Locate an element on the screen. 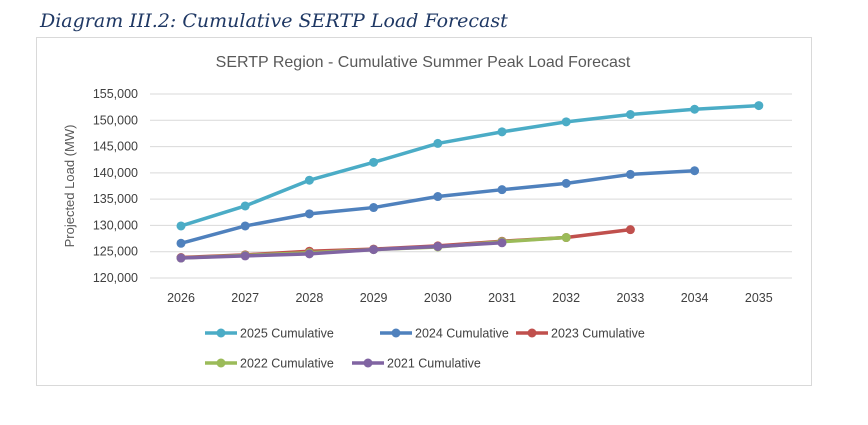  x-tick-label: 2026 is located at coordinates (181, 298).